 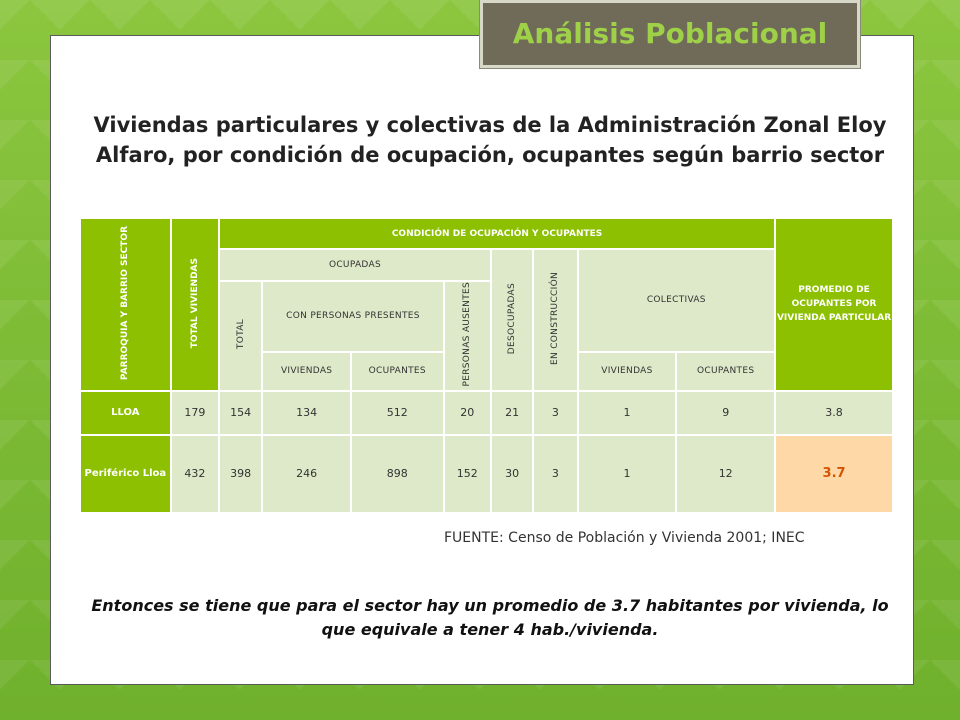 What do you see at coordinates (726, 473) in the screenshot?
I see `cell-col-ocupantes: 12` at bounding box center [726, 473].